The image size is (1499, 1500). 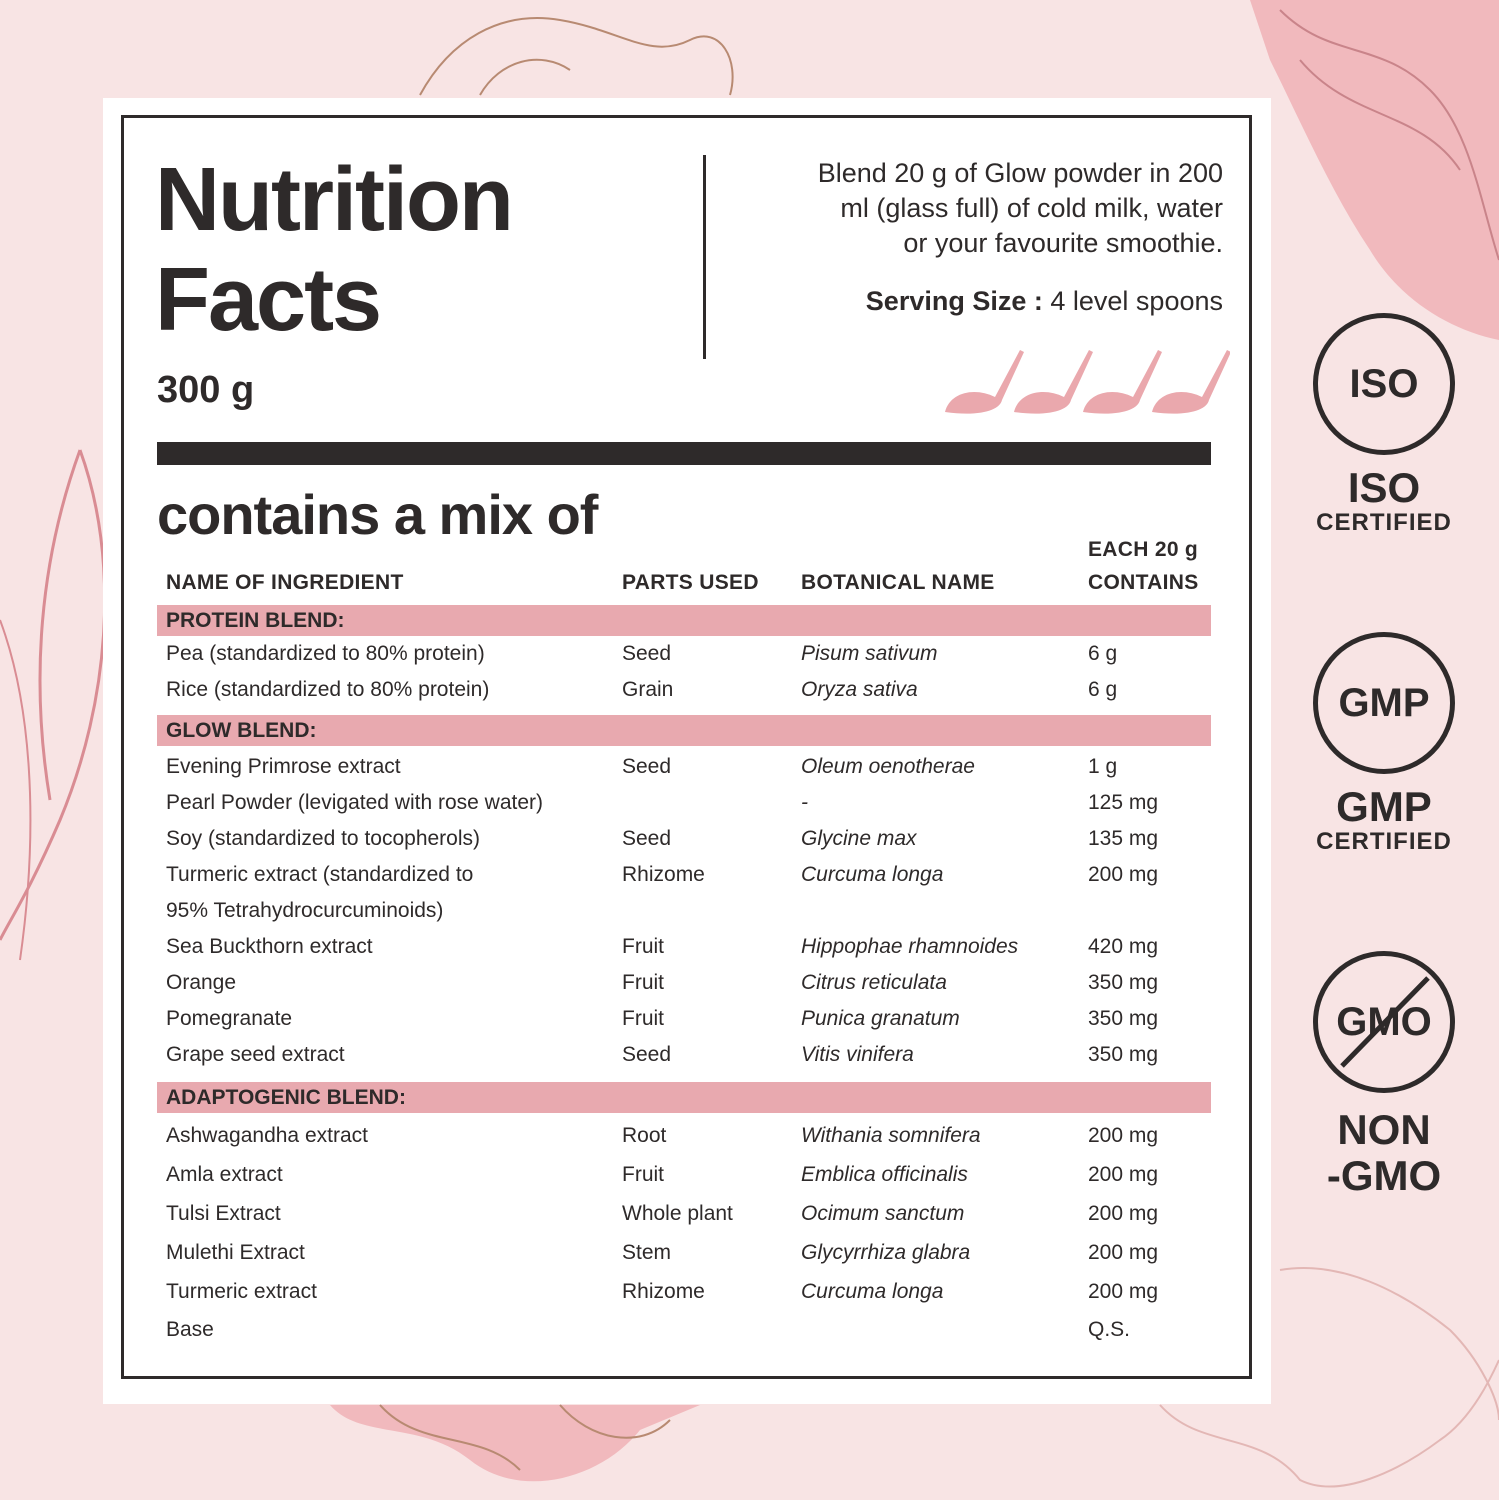 I want to click on blend-header-protein: PROTEIN BLEND:, so click(x=684, y=620).